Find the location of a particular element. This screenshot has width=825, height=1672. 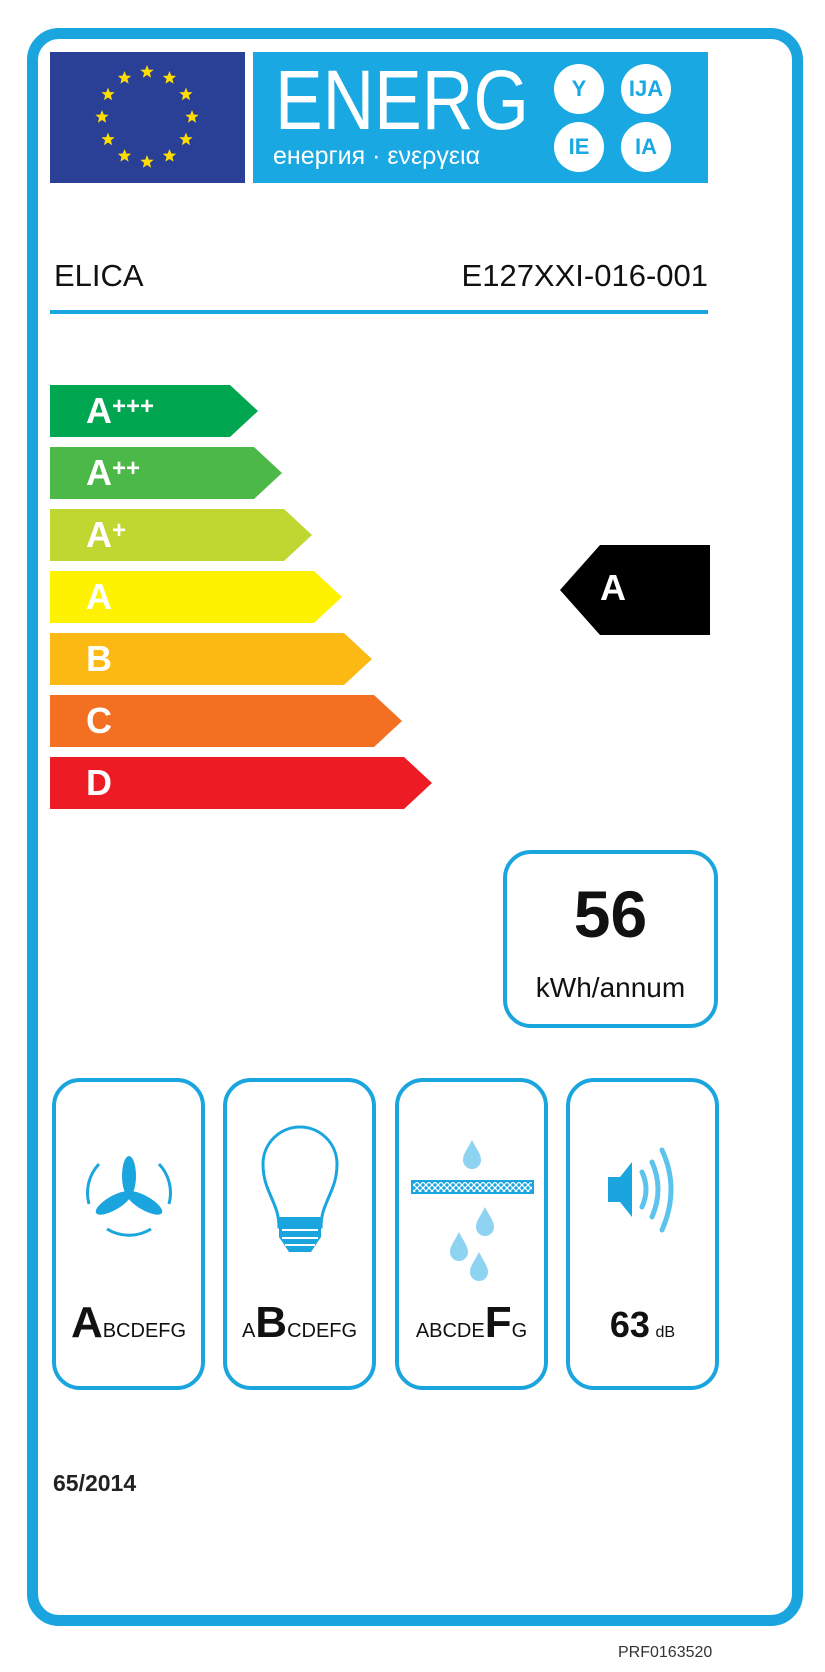

noise-level: 63 dB is located at coordinates (642, 1325).